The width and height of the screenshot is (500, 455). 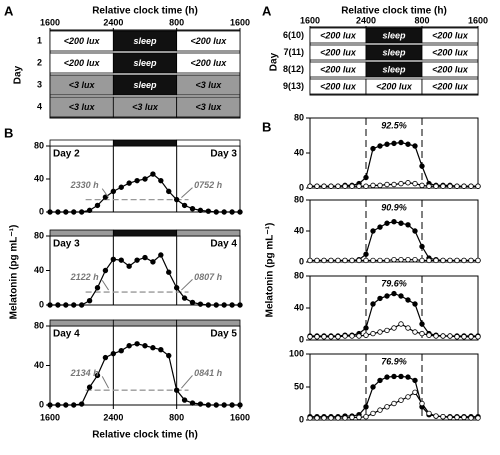 What do you see at coordinates (293, 86) in the screenshot?
I see `row-label: 9(13)` at bounding box center [293, 86].